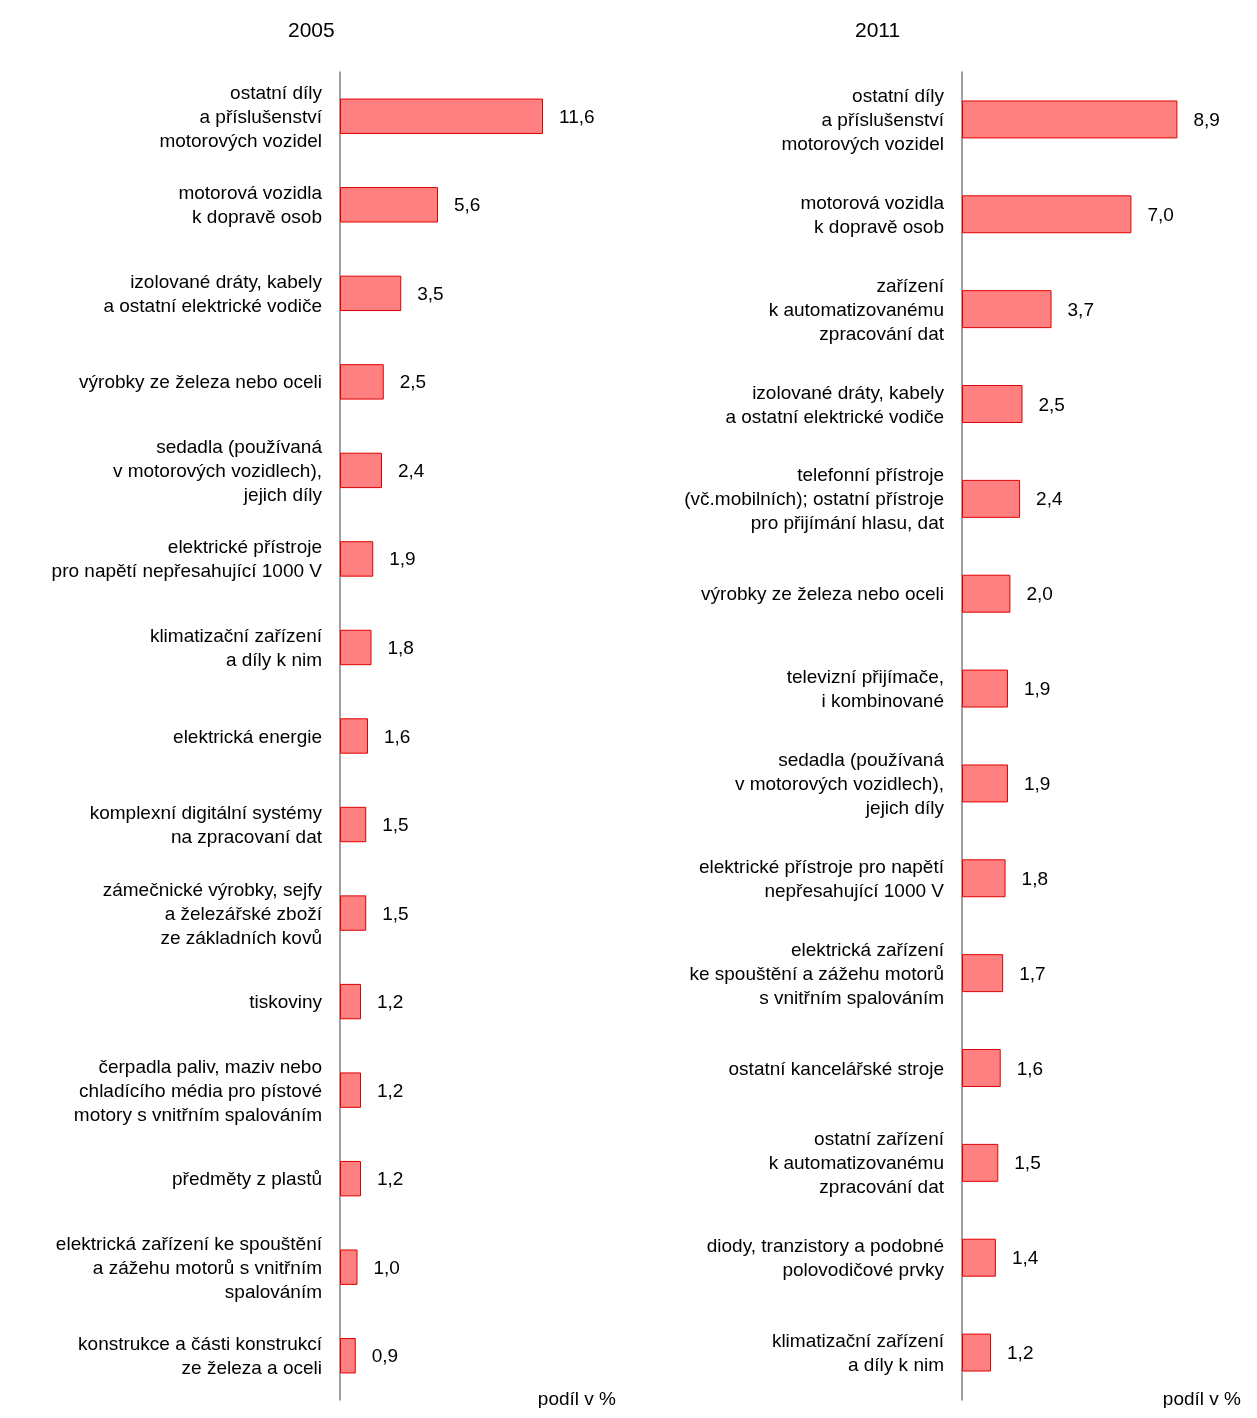 This screenshot has height=1418, width=1257. What do you see at coordinates (1025, 1258) in the screenshot?
I see `data-label: 1,4` at bounding box center [1025, 1258].